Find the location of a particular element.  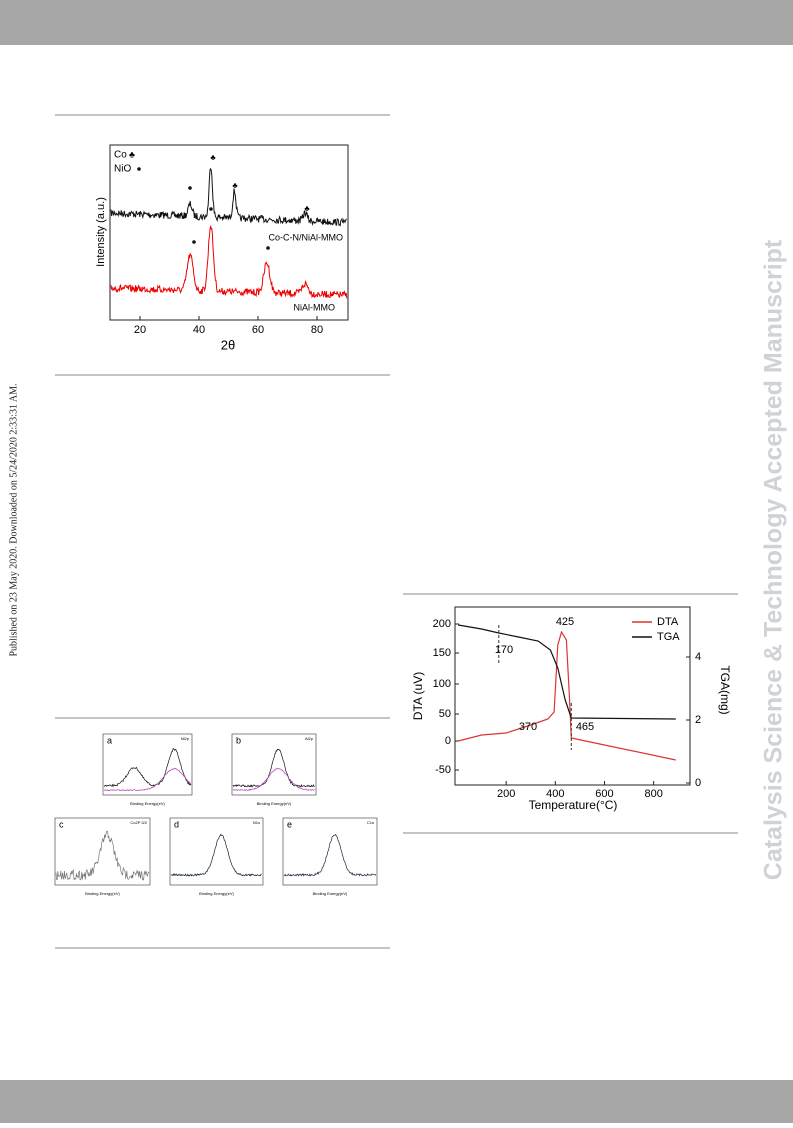

annotation: 370 is located at coordinates (528, 727).